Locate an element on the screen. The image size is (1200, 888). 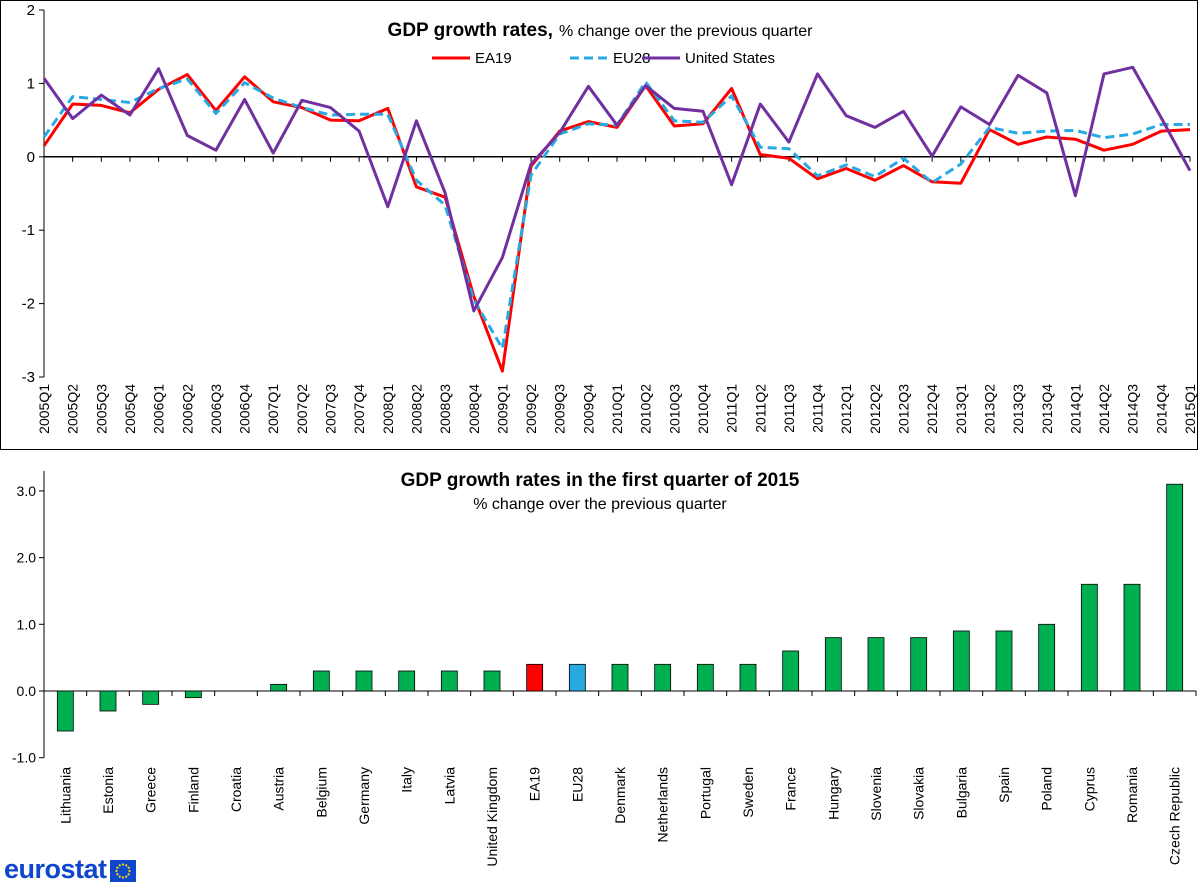
bar-portugal is located at coordinates (705, 677).